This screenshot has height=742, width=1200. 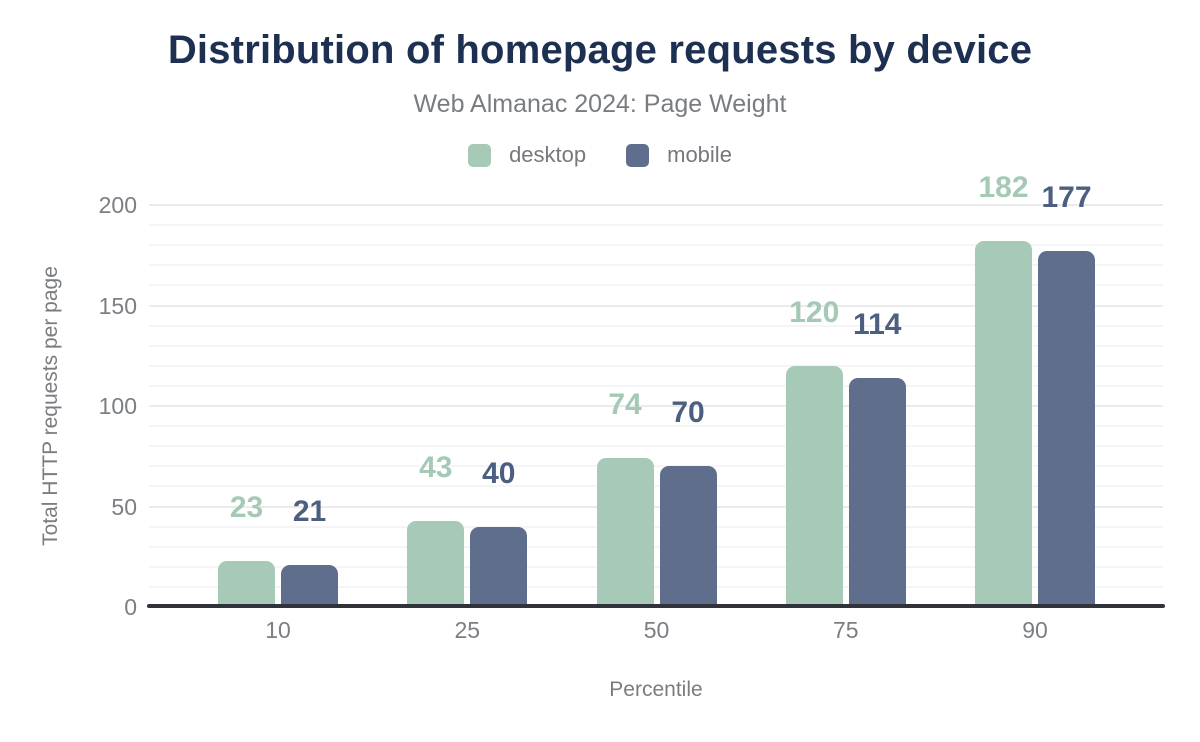 I want to click on bar-desktop-p75, so click(x=814, y=486).